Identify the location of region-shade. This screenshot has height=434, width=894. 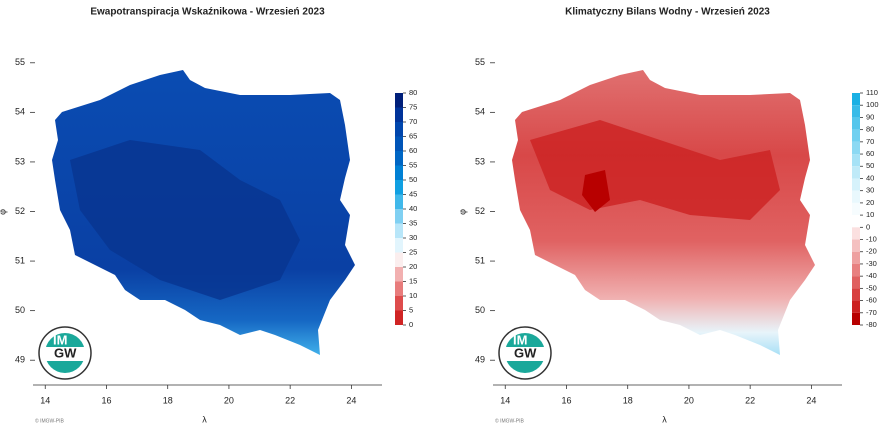
(596, 191).